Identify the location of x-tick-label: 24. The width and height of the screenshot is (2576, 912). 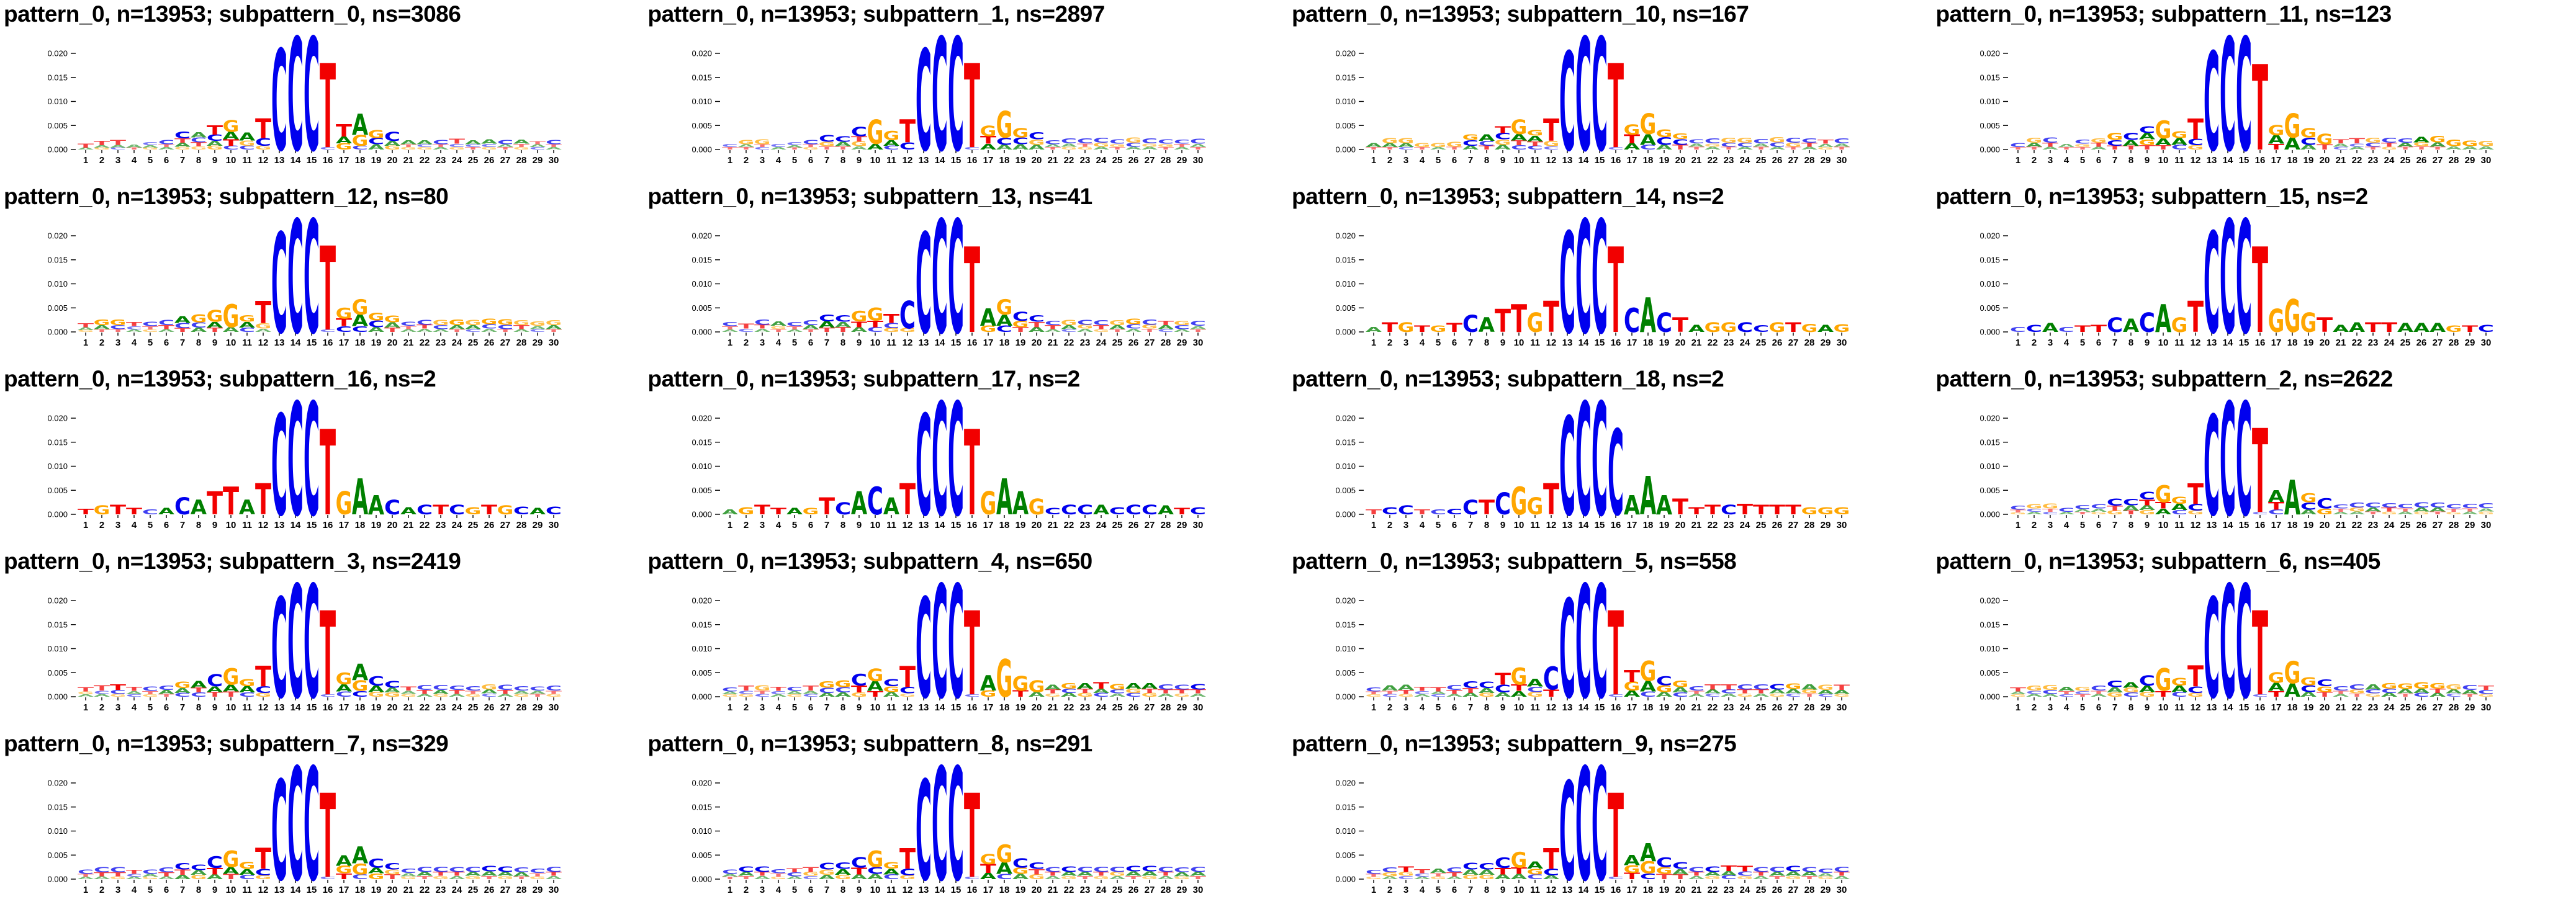
(1101, 343).